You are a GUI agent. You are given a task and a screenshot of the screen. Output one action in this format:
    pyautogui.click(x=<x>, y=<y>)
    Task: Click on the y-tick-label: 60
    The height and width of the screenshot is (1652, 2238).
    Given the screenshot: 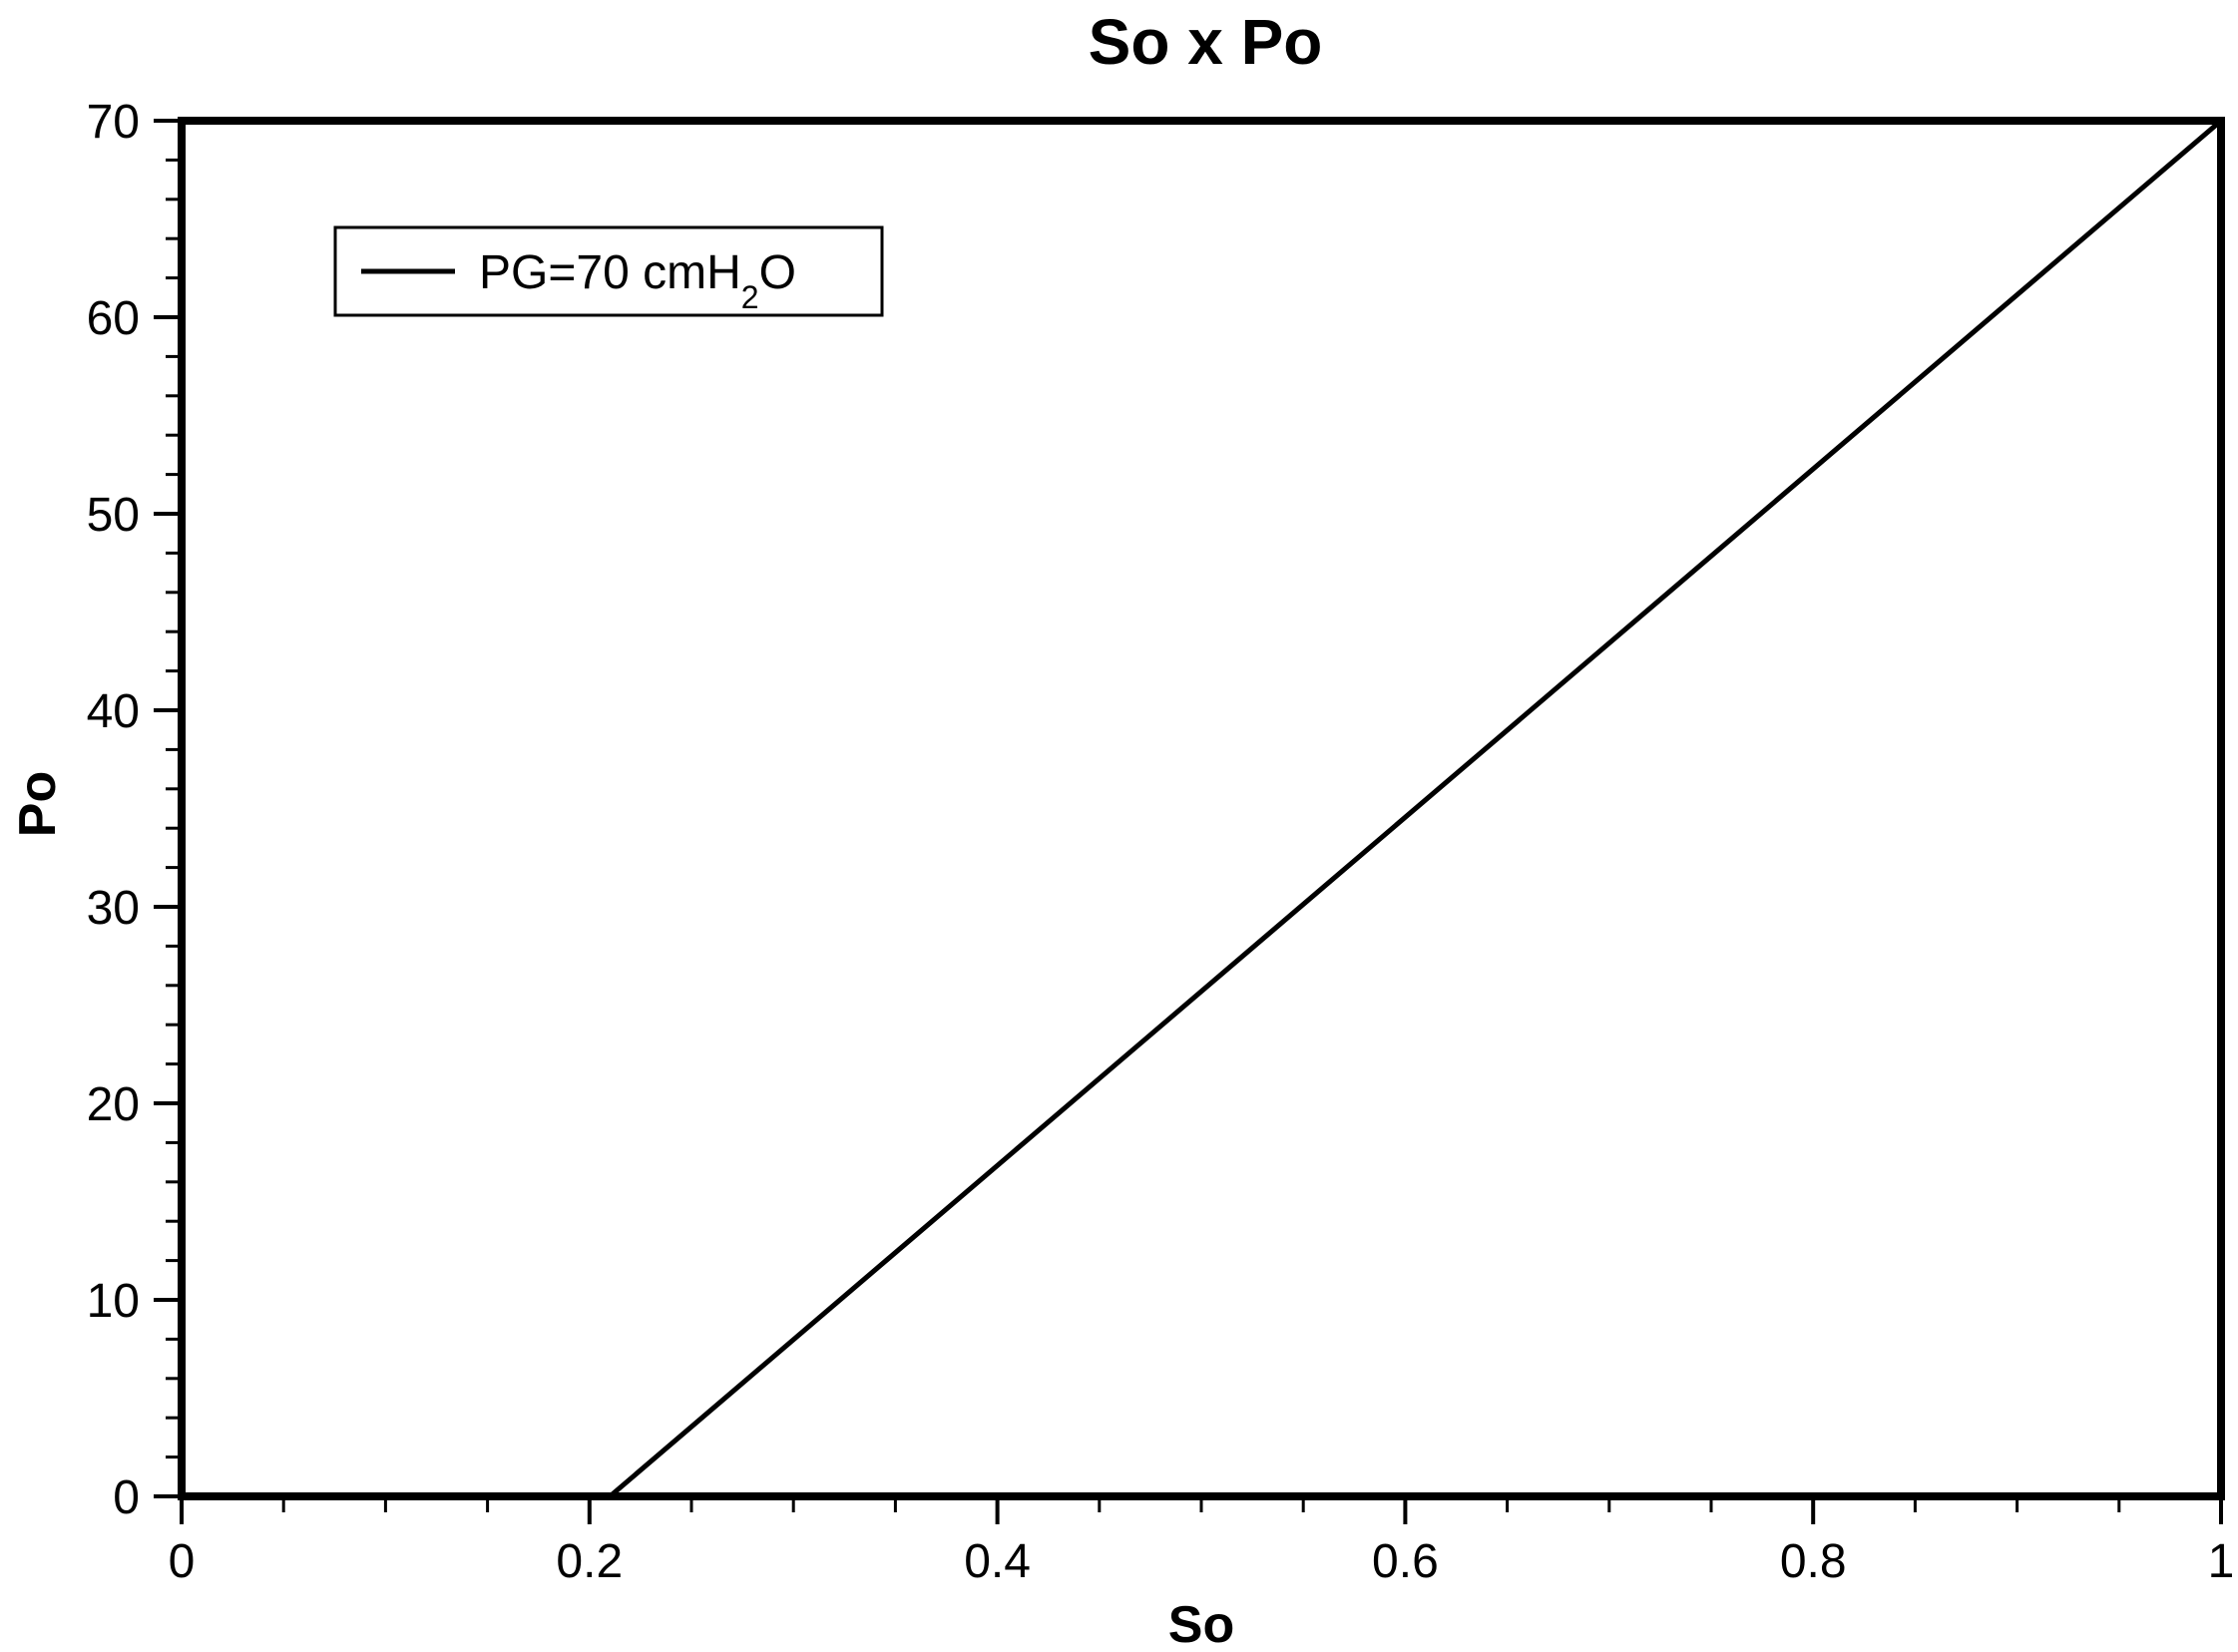 What is the action you would take?
    pyautogui.click(x=113, y=318)
    